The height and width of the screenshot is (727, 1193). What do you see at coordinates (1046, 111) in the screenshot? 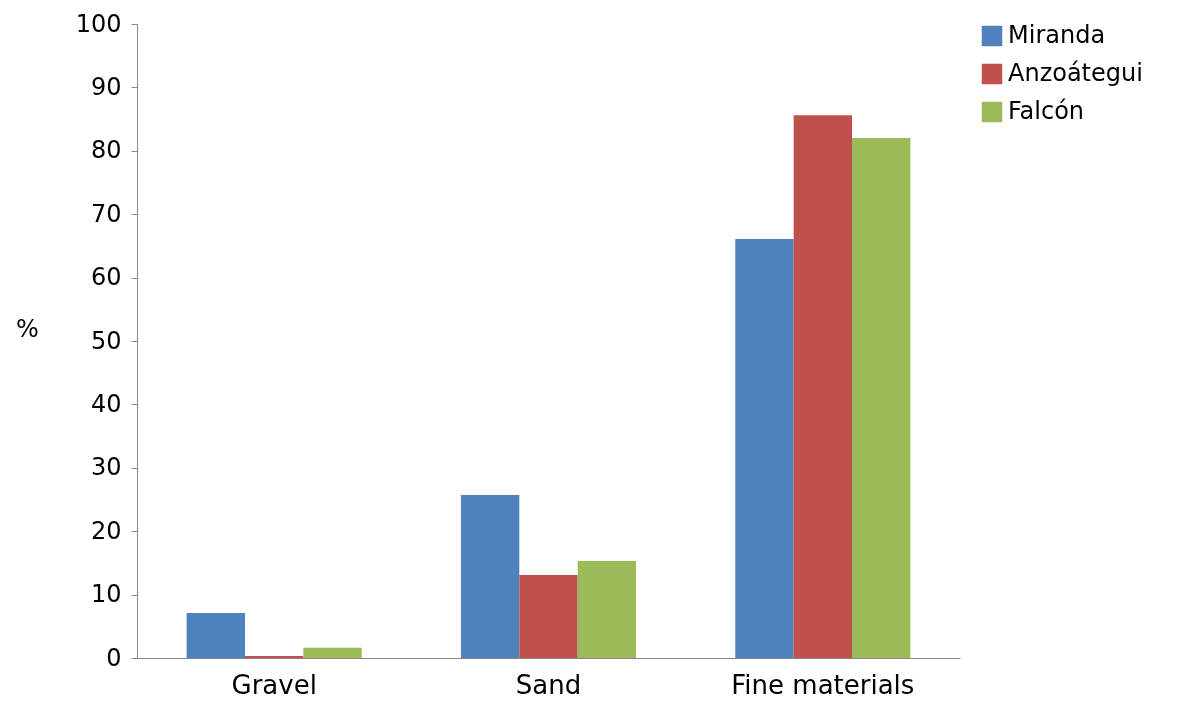
I see `legend-label: Falcón` at bounding box center [1046, 111].